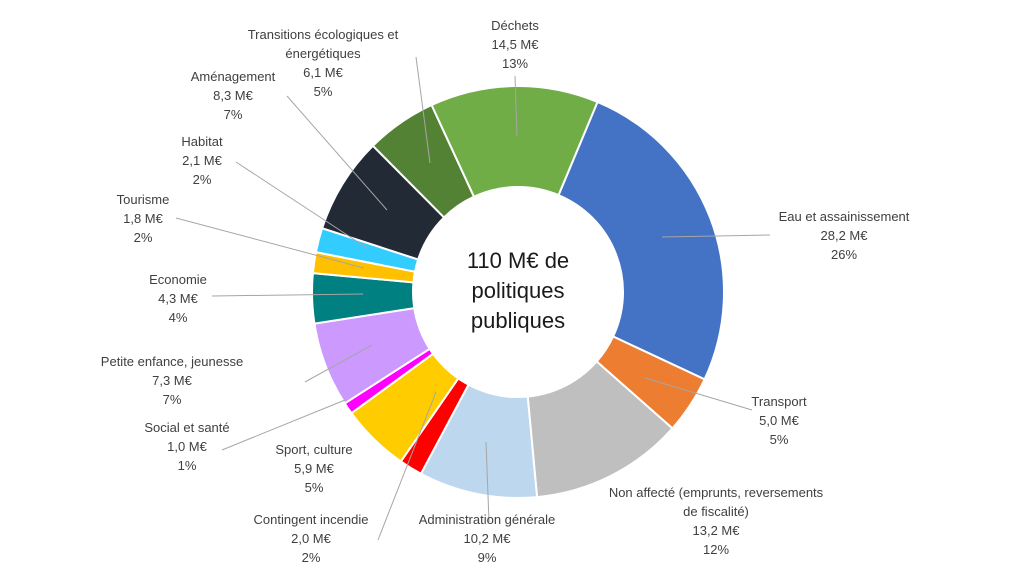  Describe the element at coordinates (186, 427) in the screenshot. I see `slice-label: Social et santé` at that location.